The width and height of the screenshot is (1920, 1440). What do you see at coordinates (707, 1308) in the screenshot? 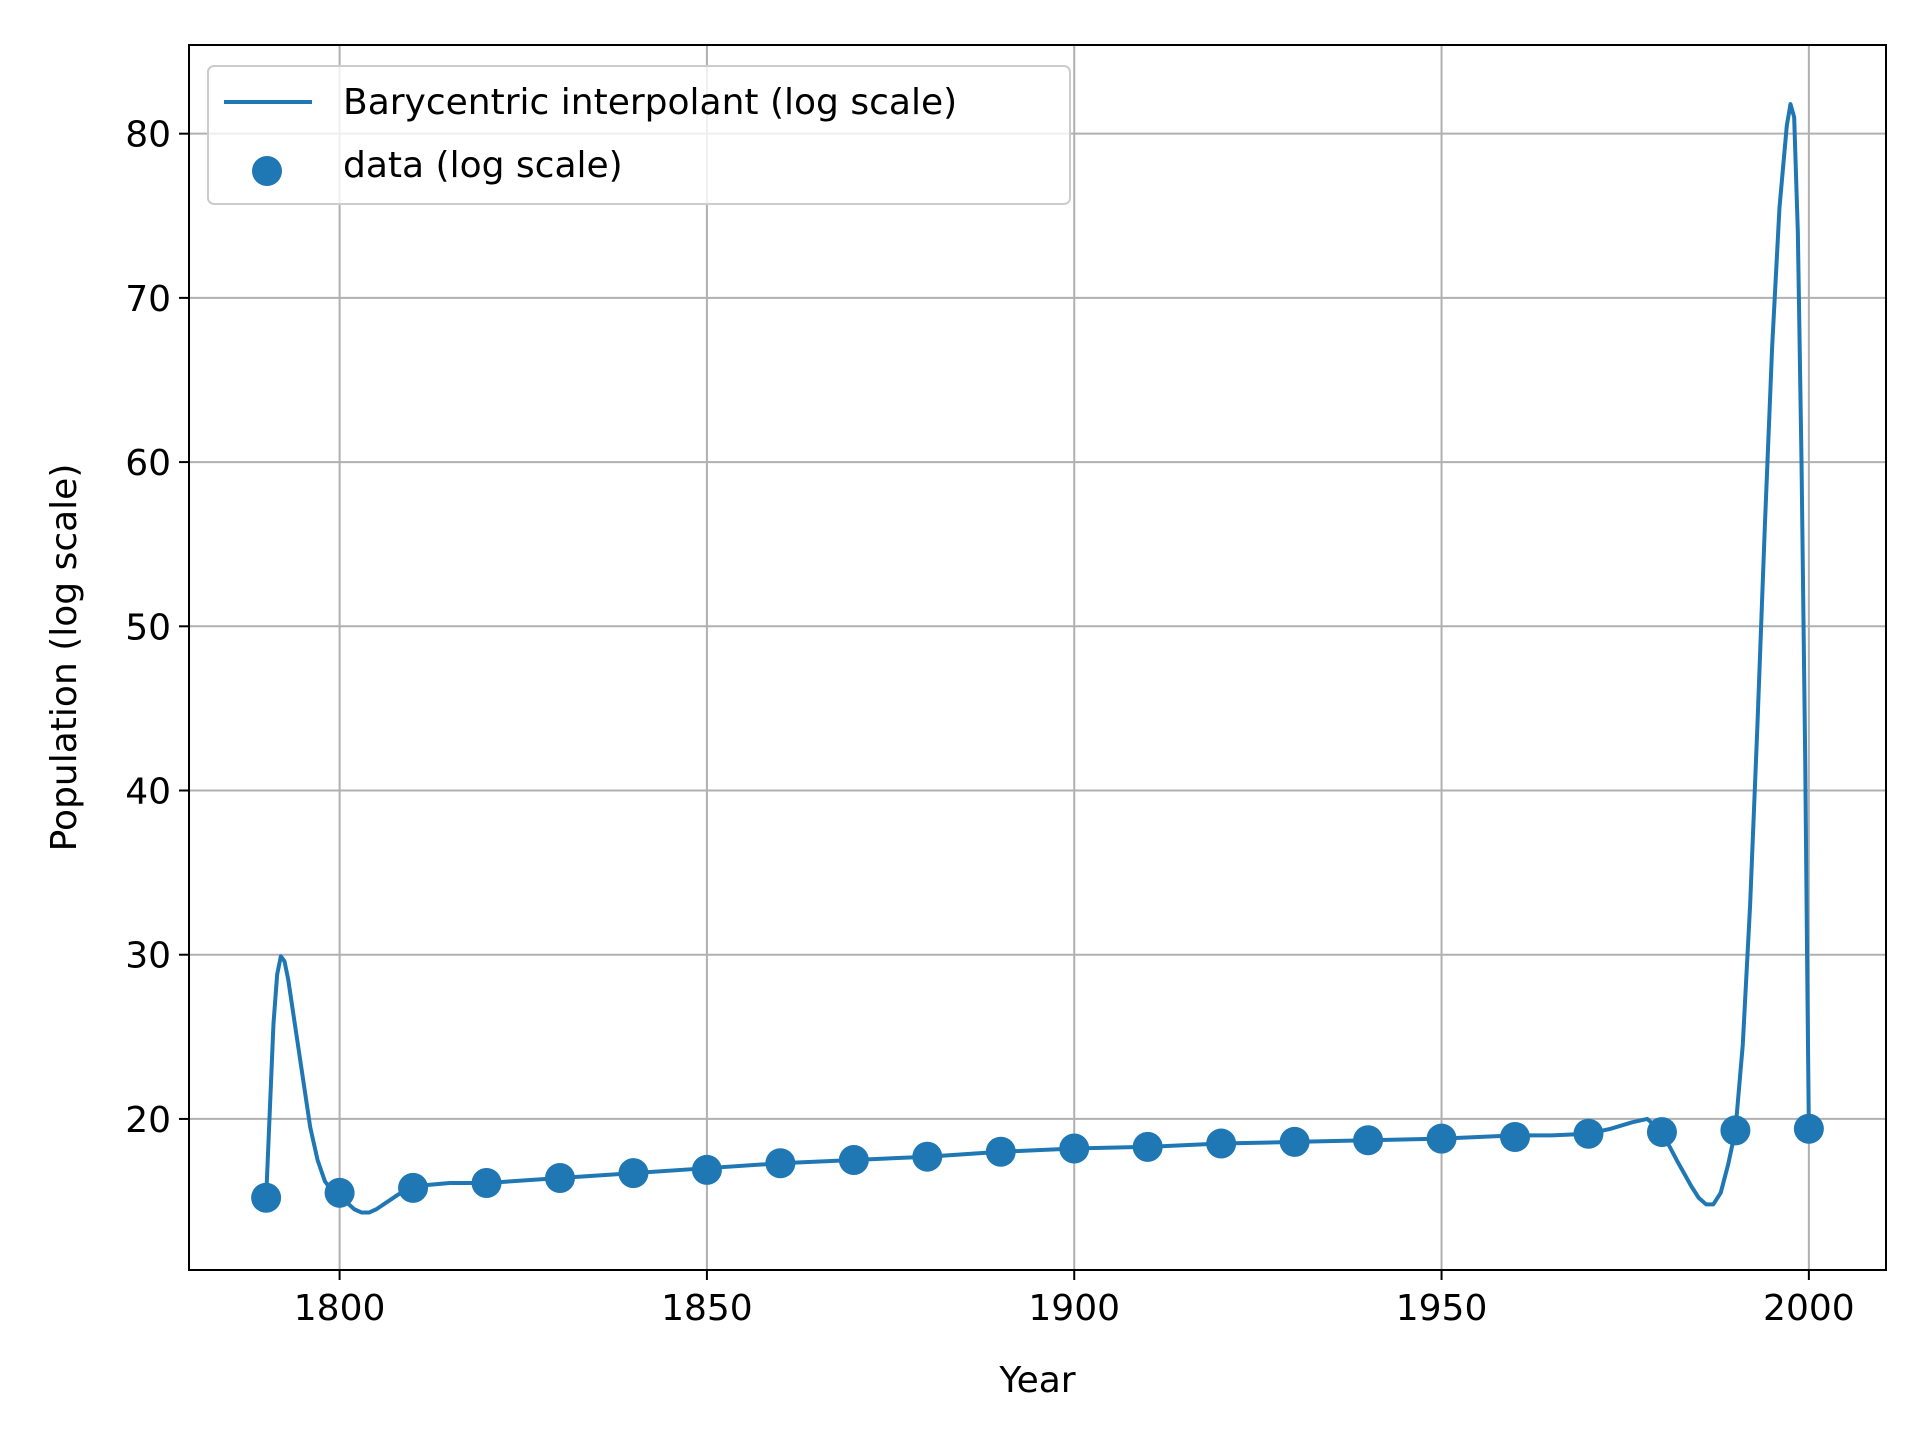
I see `x-tick-label-1850: 1850` at bounding box center [707, 1308].